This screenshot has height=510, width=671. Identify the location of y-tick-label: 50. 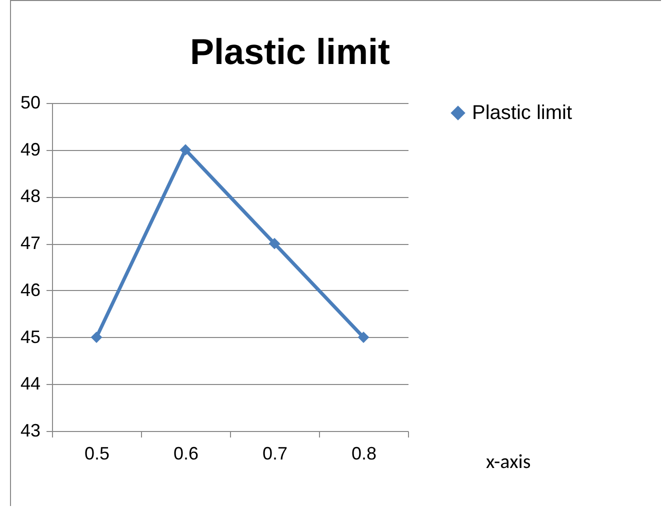
(30, 102).